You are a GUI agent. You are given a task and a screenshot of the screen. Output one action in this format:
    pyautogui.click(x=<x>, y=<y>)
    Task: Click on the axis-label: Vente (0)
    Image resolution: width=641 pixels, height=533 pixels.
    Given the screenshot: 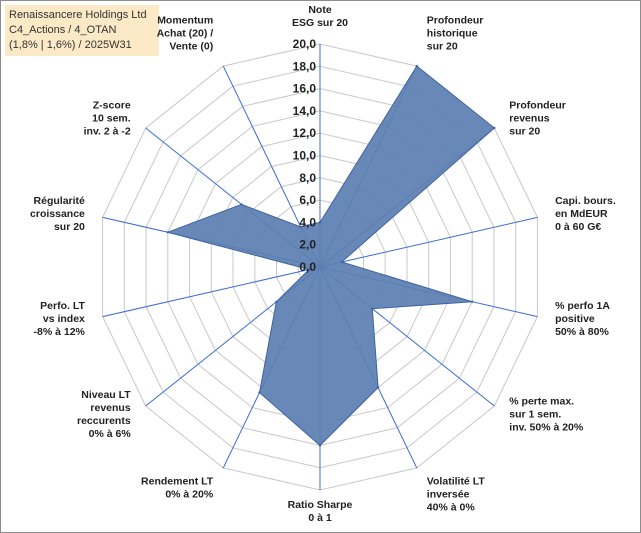 What is the action you would take?
    pyautogui.click(x=191, y=47)
    